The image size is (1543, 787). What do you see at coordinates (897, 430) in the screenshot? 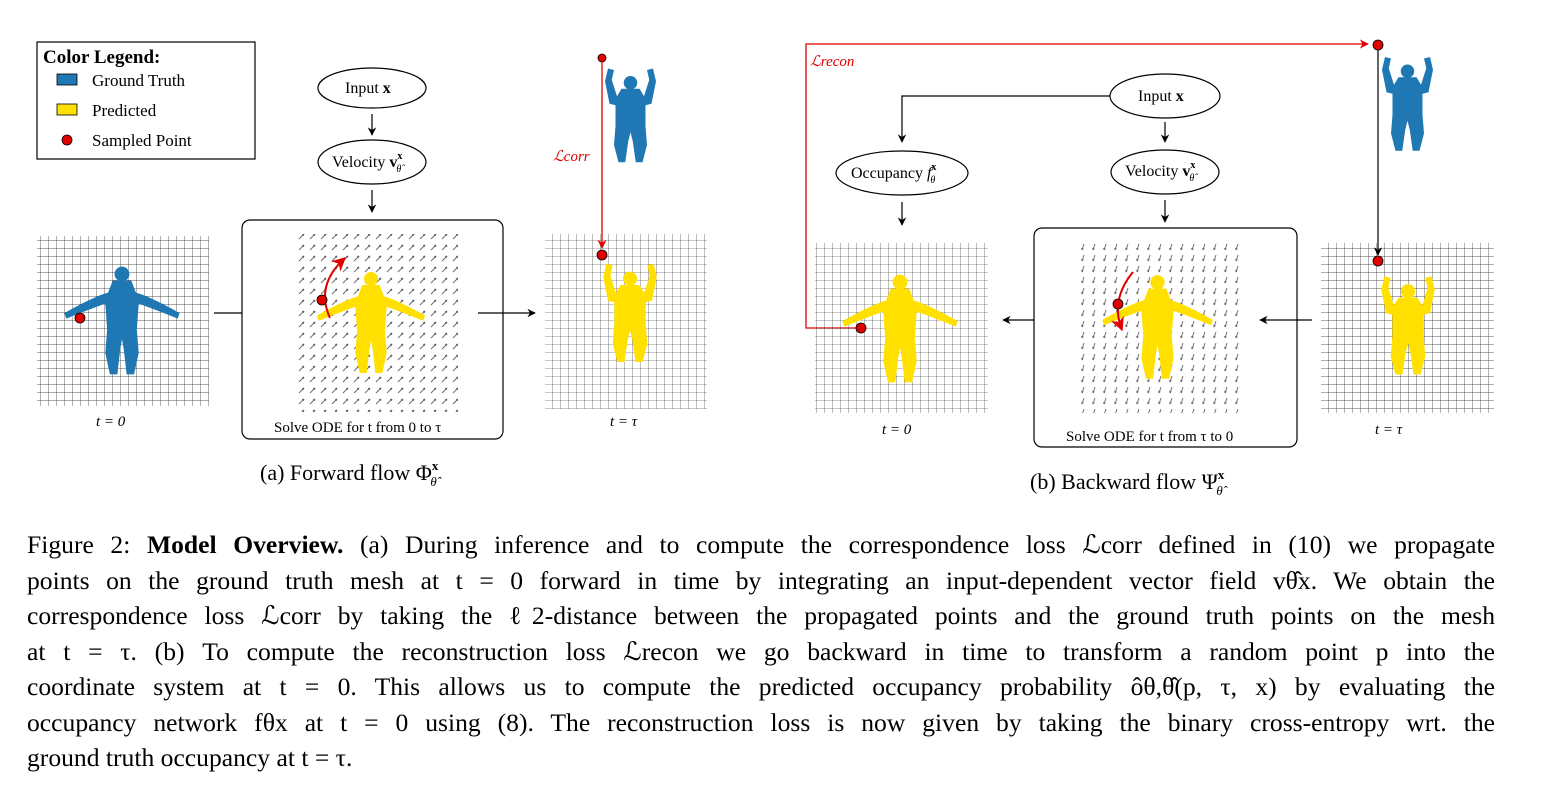
I see `backward-t0-label: t = 0` at bounding box center [897, 430].